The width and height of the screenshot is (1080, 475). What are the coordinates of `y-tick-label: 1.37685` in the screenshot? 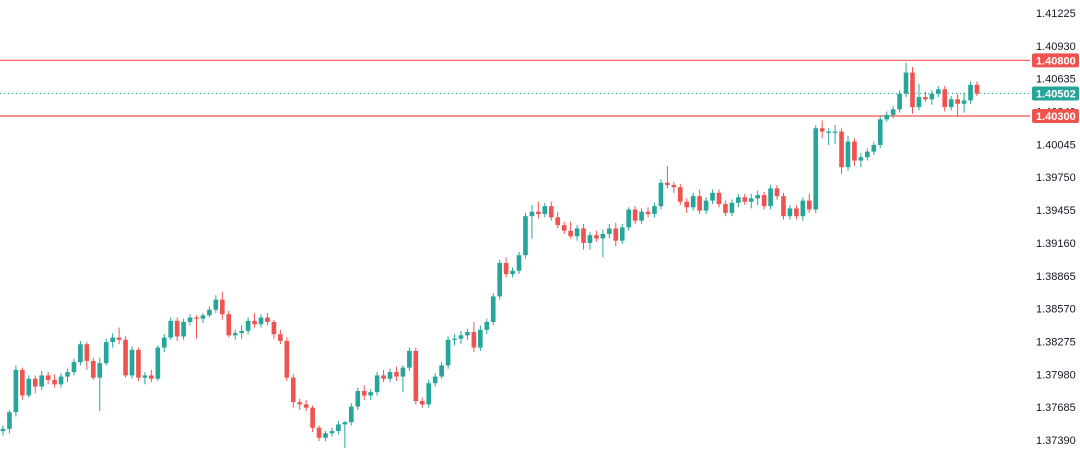 It's located at (1056, 408).